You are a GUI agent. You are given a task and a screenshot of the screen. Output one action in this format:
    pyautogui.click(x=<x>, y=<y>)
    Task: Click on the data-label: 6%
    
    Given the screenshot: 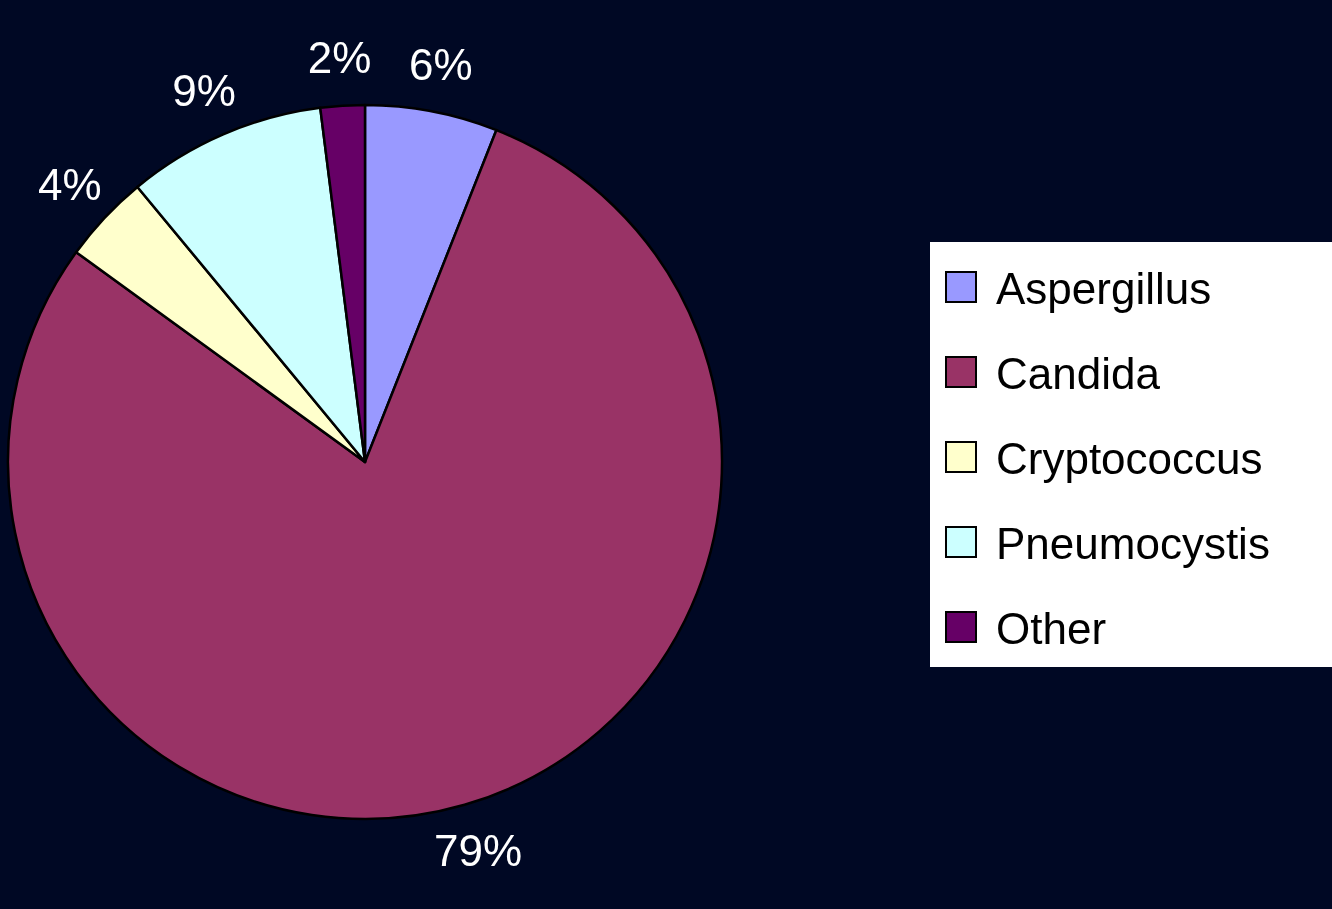 What is the action you would take?
    pyautogui.click(x=441, y=64)
    